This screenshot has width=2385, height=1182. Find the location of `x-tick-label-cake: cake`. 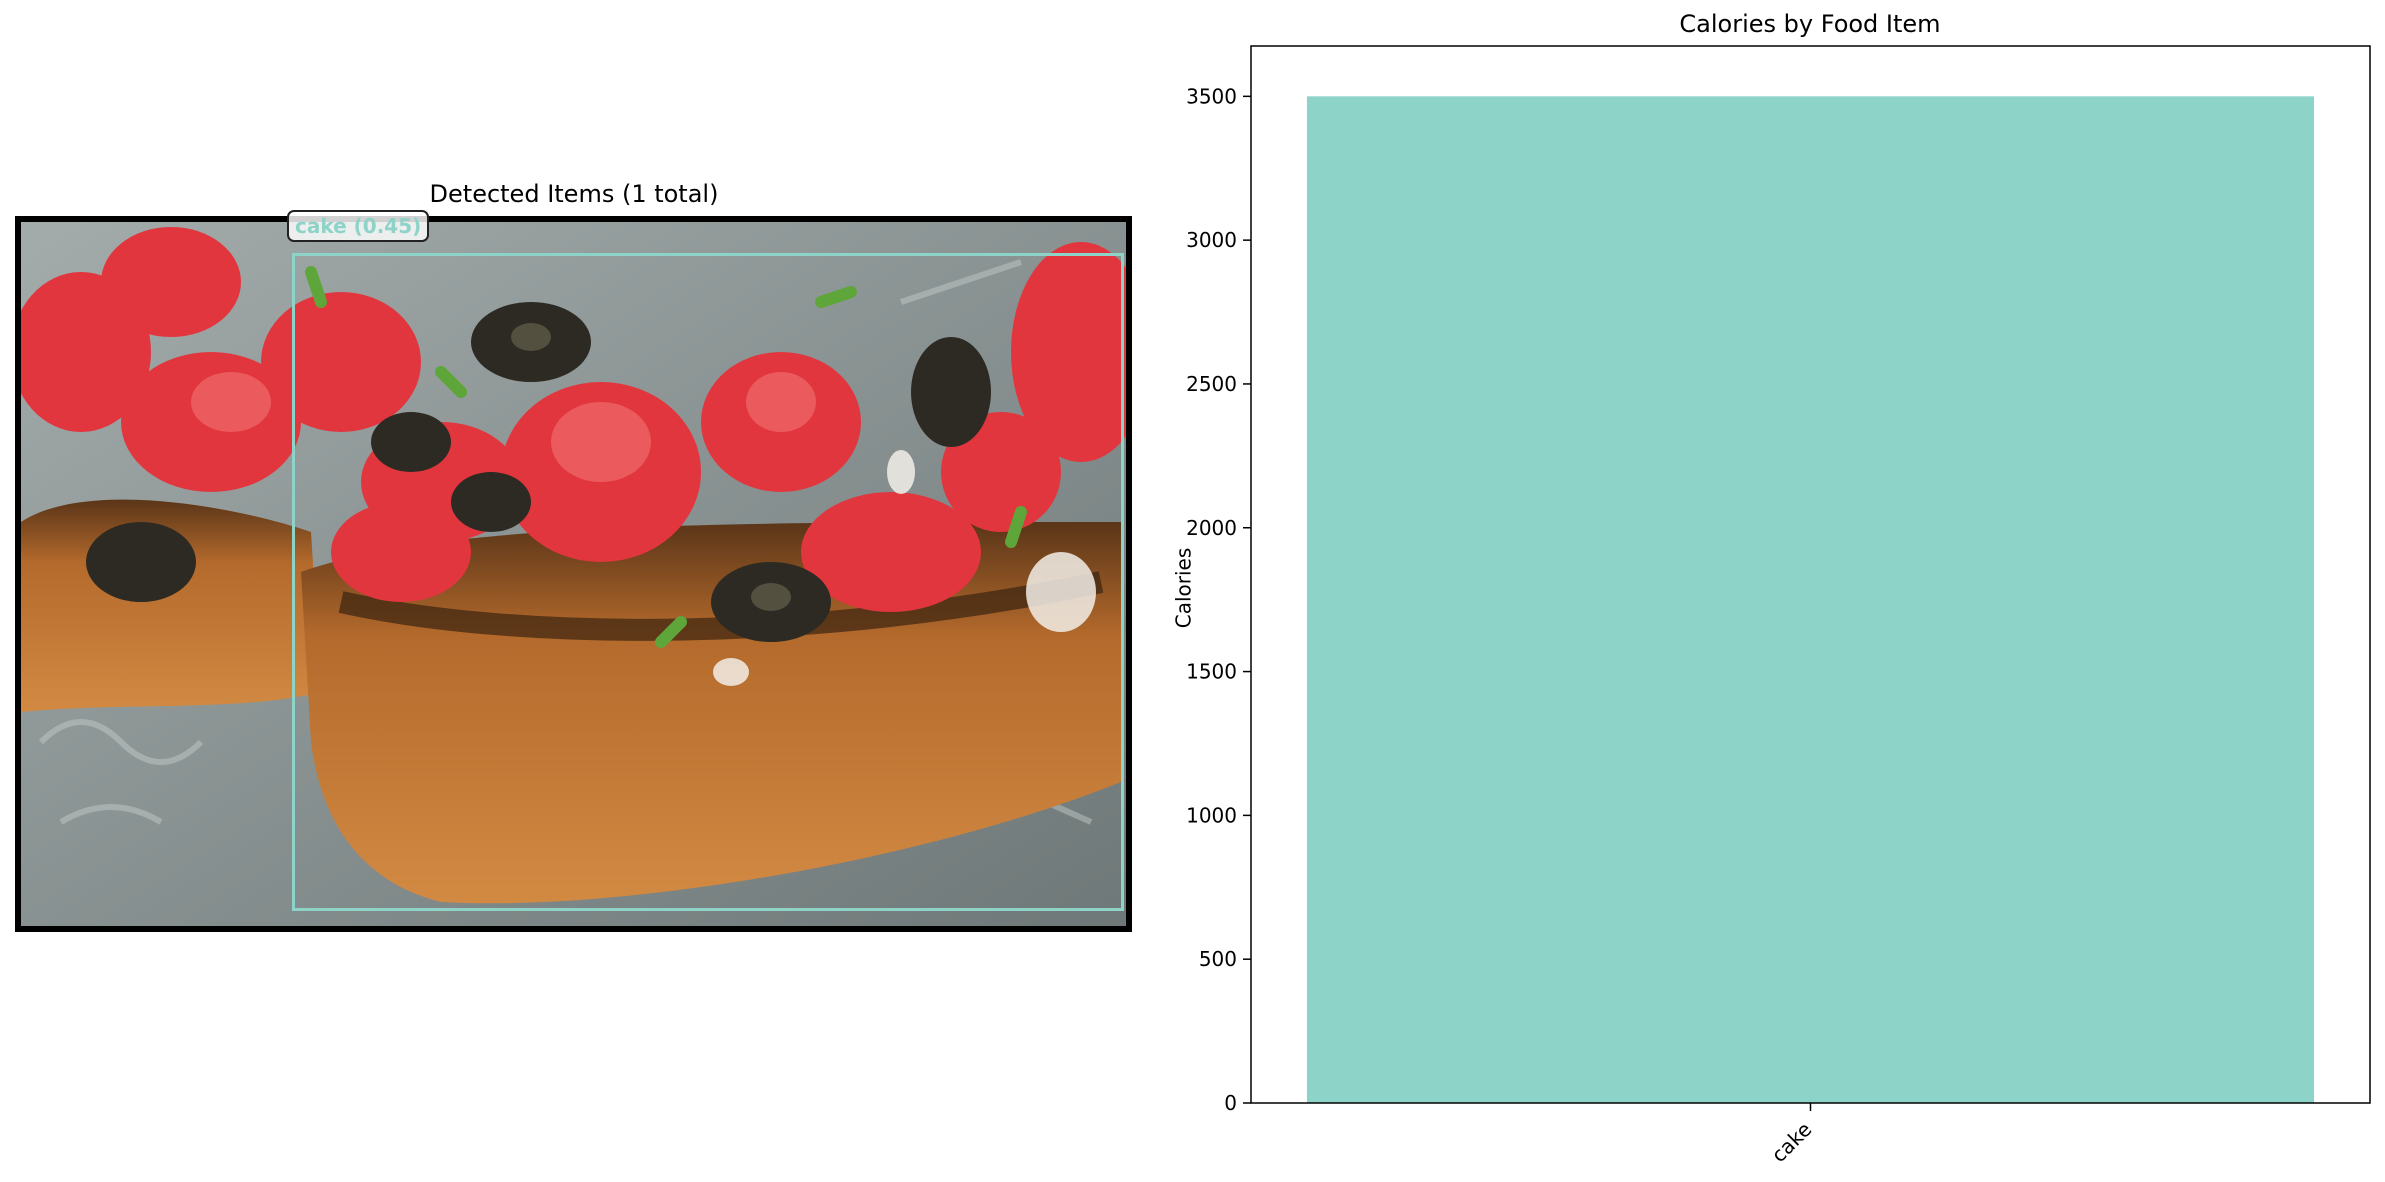

x-tick-label-cake: cake is located at coordinates (1792, 1142).